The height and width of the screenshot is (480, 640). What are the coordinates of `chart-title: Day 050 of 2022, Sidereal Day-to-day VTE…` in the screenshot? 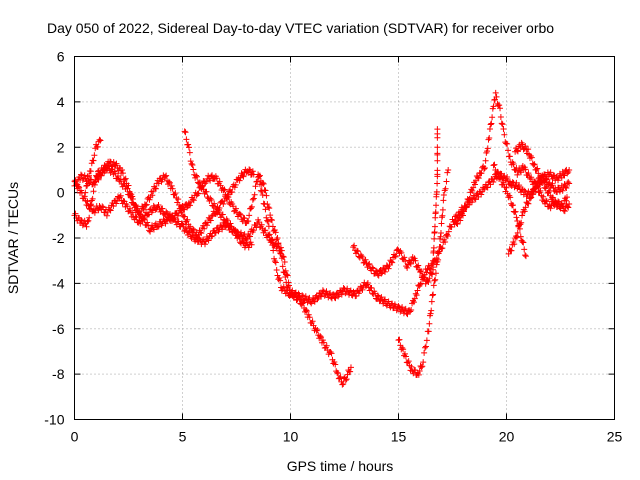 It's located at (300, 28).